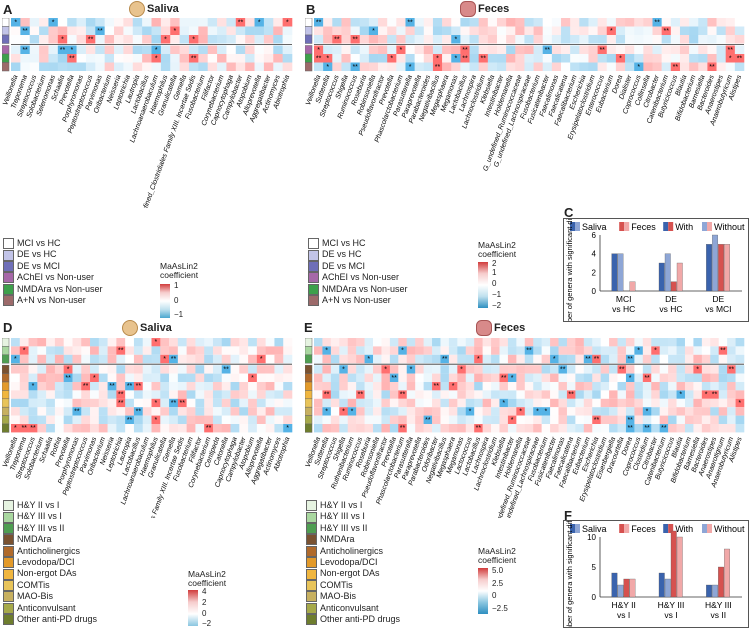  I want to click on colorbar-tick: 0, so click(494, 283).